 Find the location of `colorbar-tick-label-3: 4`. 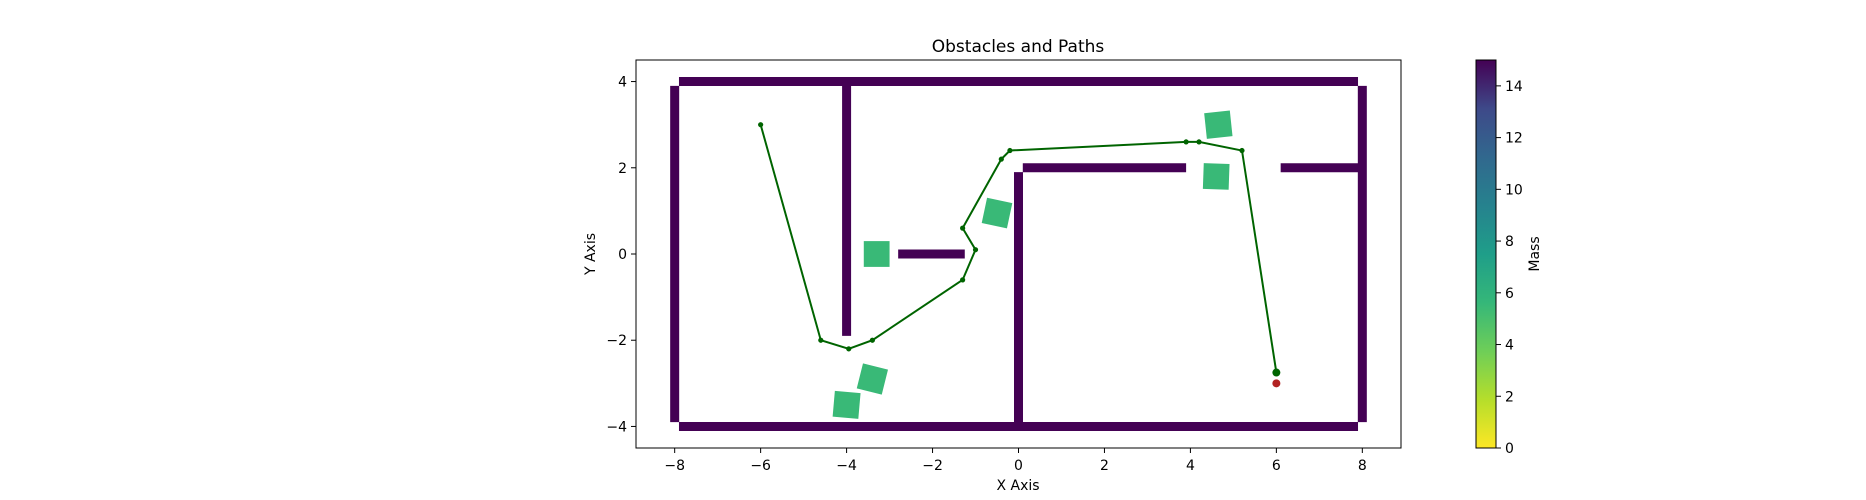

colorbar-tick-label-3: 4 is located at coordinates (1509, 346).